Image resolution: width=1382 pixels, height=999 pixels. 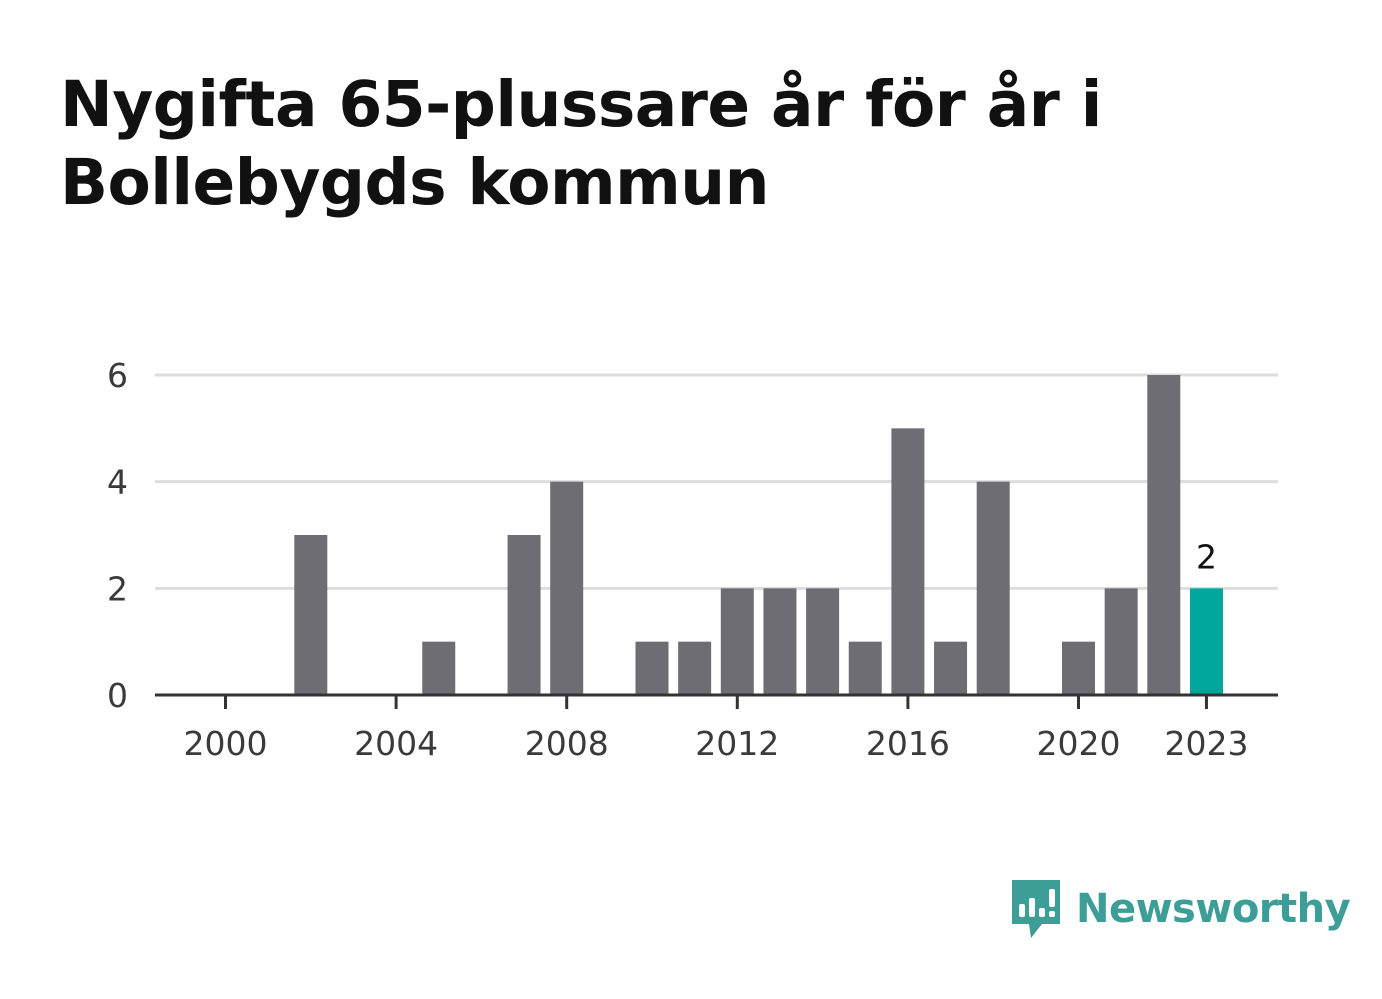 I want to click on bar-2017, so click(x=951, y=668).